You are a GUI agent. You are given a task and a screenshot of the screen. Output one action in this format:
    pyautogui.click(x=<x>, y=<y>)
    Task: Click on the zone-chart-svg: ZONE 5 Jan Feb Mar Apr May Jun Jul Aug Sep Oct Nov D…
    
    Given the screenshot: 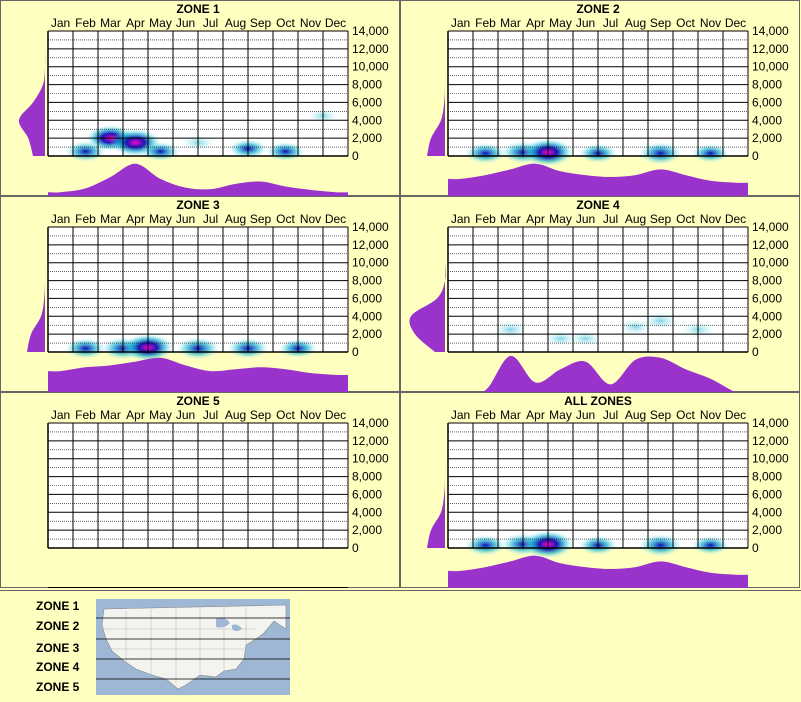 What is the action you would take?
    pyautogui.click(x=218, y=491)
    